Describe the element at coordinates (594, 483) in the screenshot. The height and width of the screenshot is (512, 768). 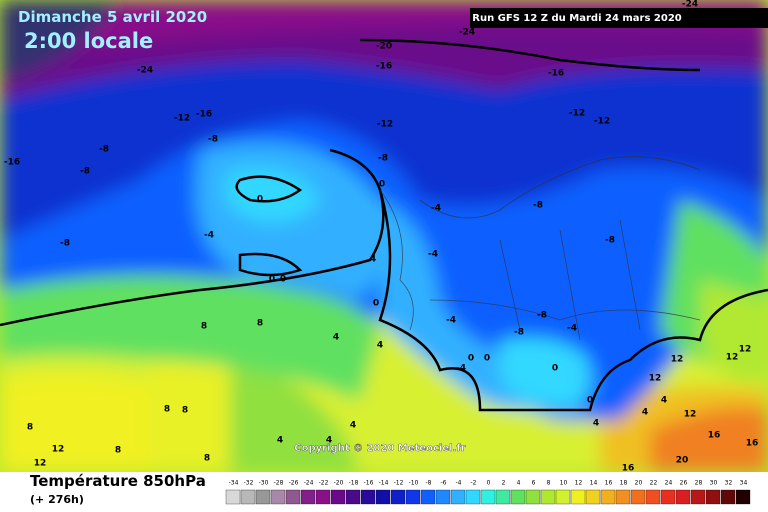
I see `legend-label: 14` at that location.